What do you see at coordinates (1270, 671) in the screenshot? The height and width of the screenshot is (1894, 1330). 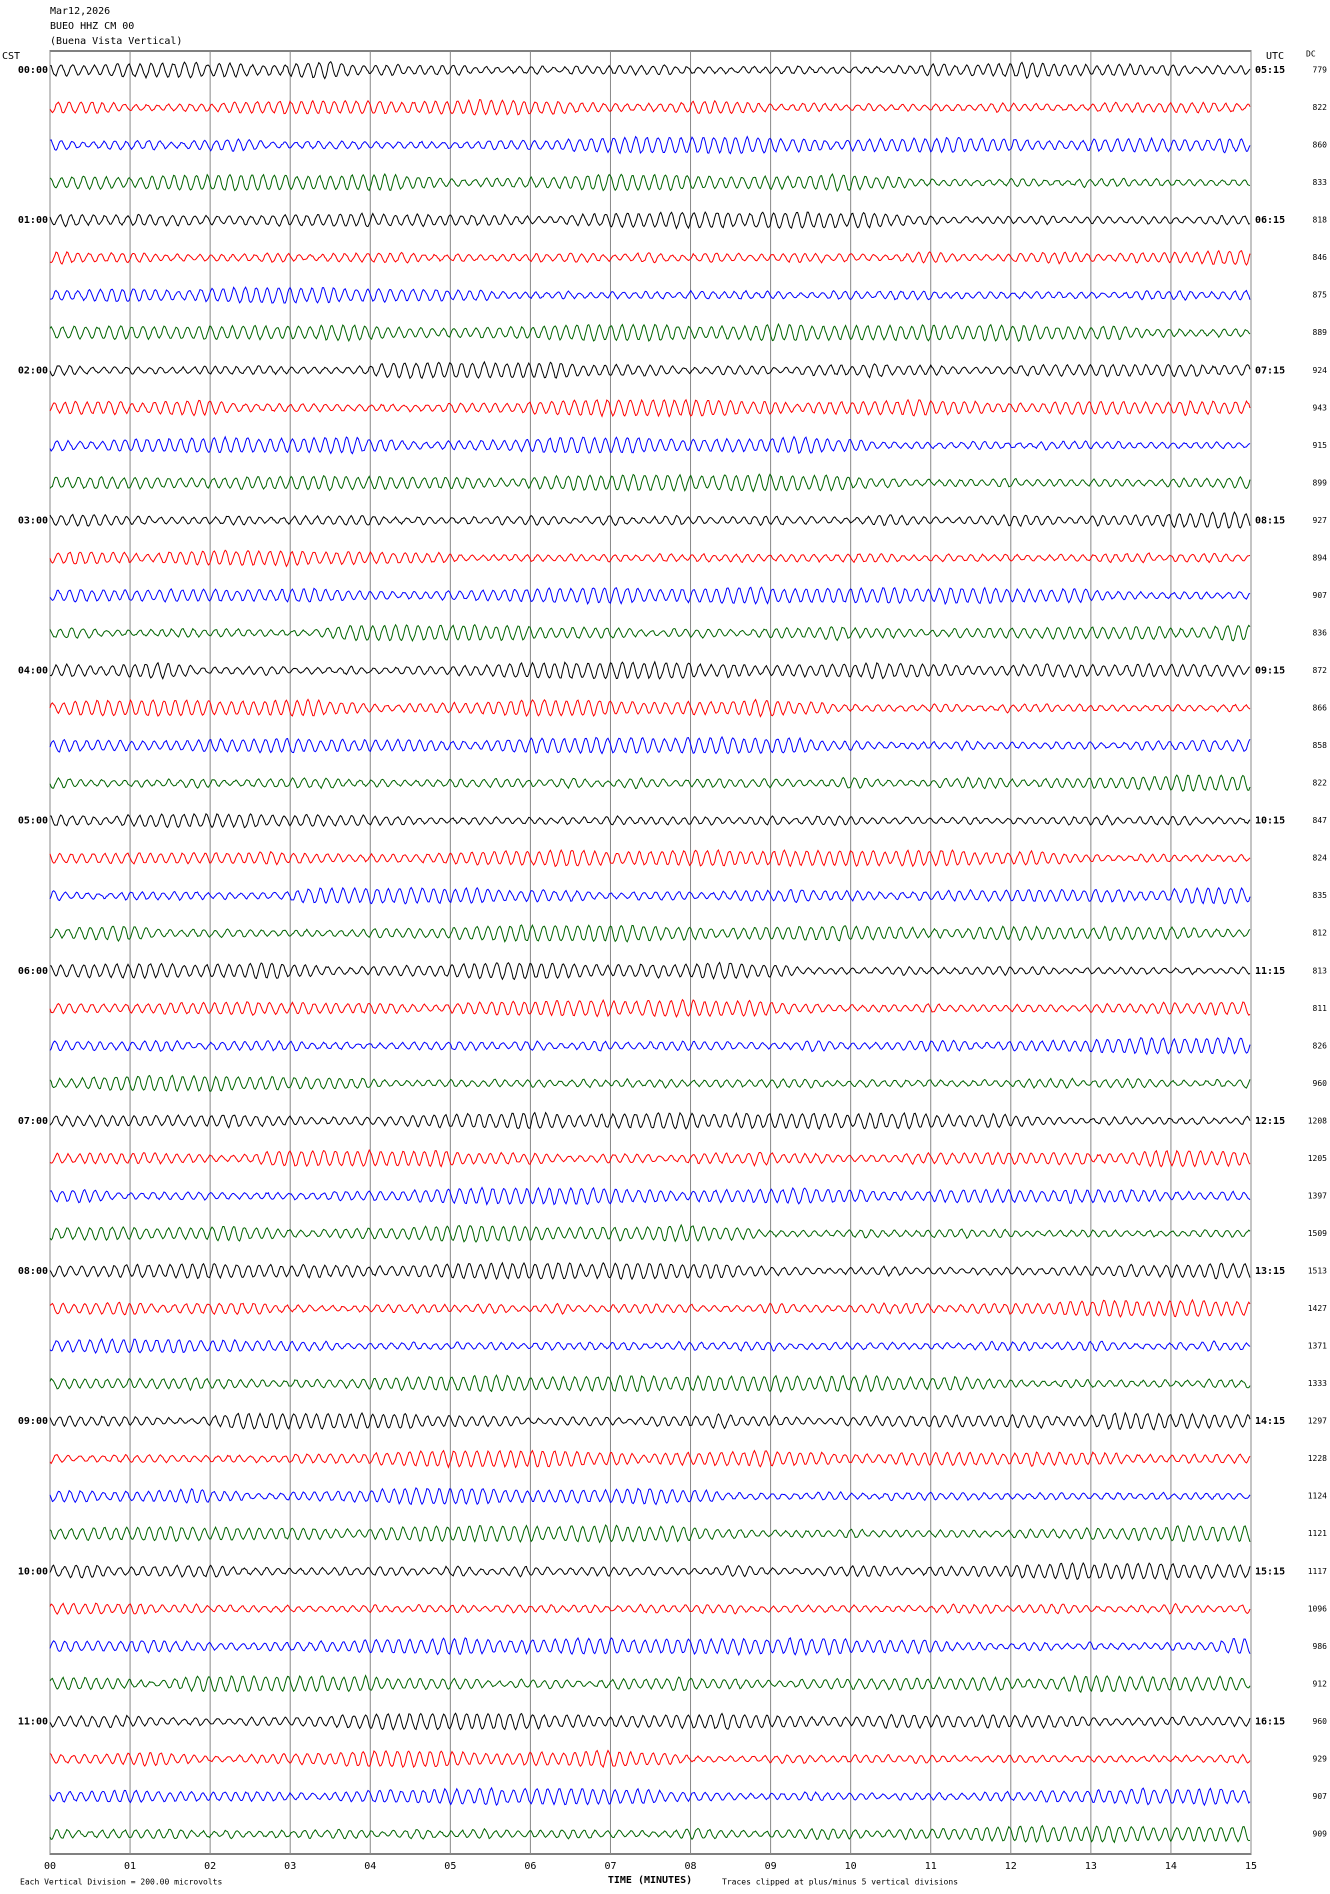 I see `utc-label: 09:15` at bounding box center [1270, 671].